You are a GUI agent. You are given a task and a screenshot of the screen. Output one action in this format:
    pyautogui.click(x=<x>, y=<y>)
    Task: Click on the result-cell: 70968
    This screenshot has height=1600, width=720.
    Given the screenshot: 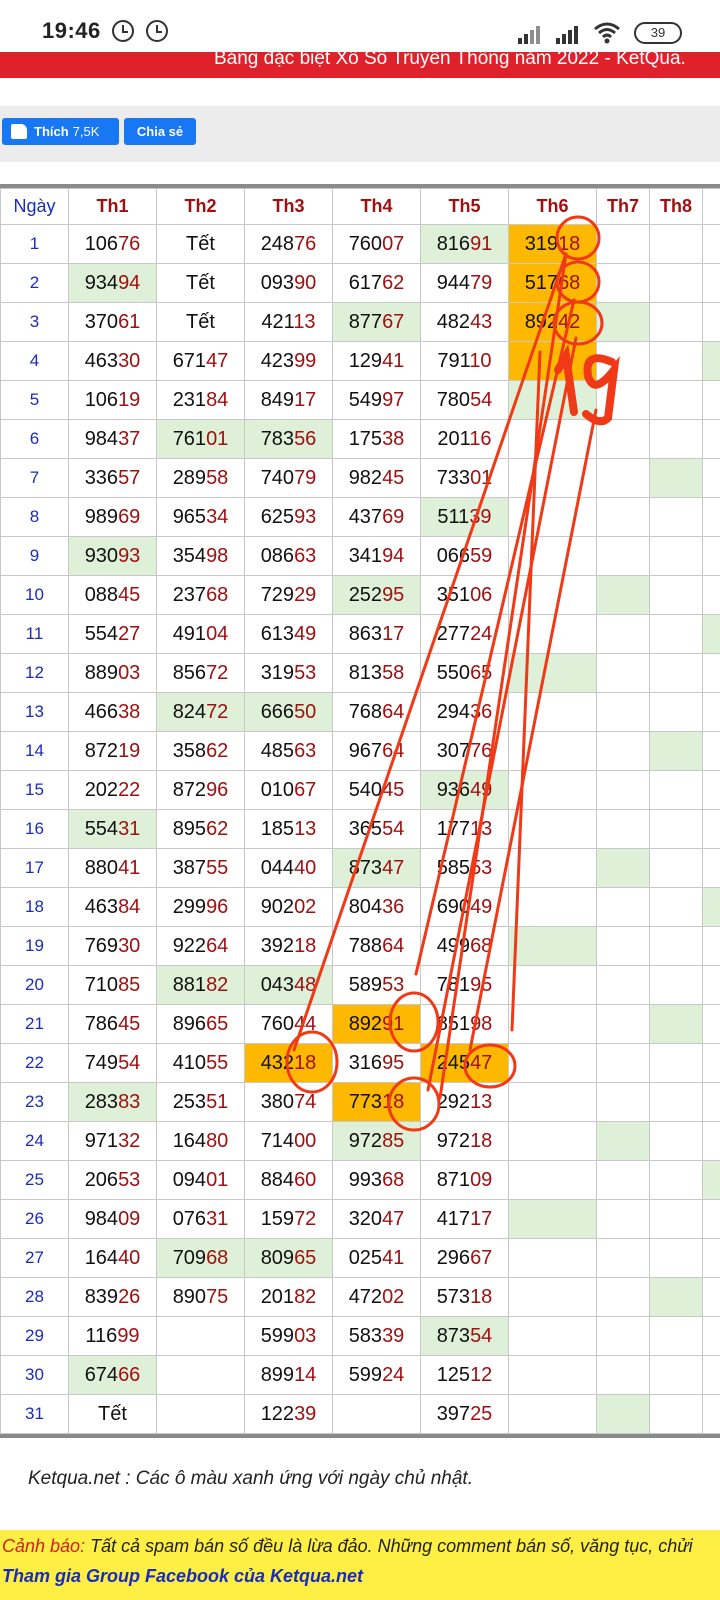 What is the action you would take?
    pyautogui.click(x=200, y=1258)
    